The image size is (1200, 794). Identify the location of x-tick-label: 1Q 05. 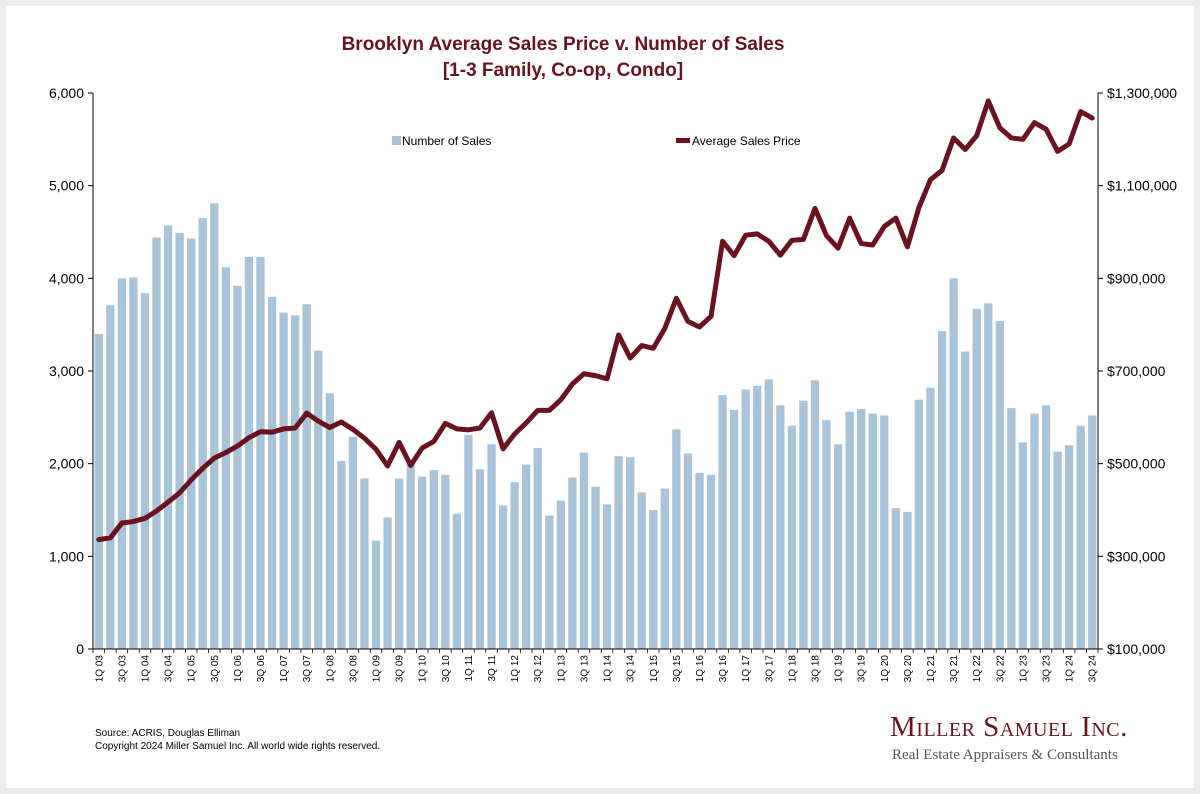
(192, 669).